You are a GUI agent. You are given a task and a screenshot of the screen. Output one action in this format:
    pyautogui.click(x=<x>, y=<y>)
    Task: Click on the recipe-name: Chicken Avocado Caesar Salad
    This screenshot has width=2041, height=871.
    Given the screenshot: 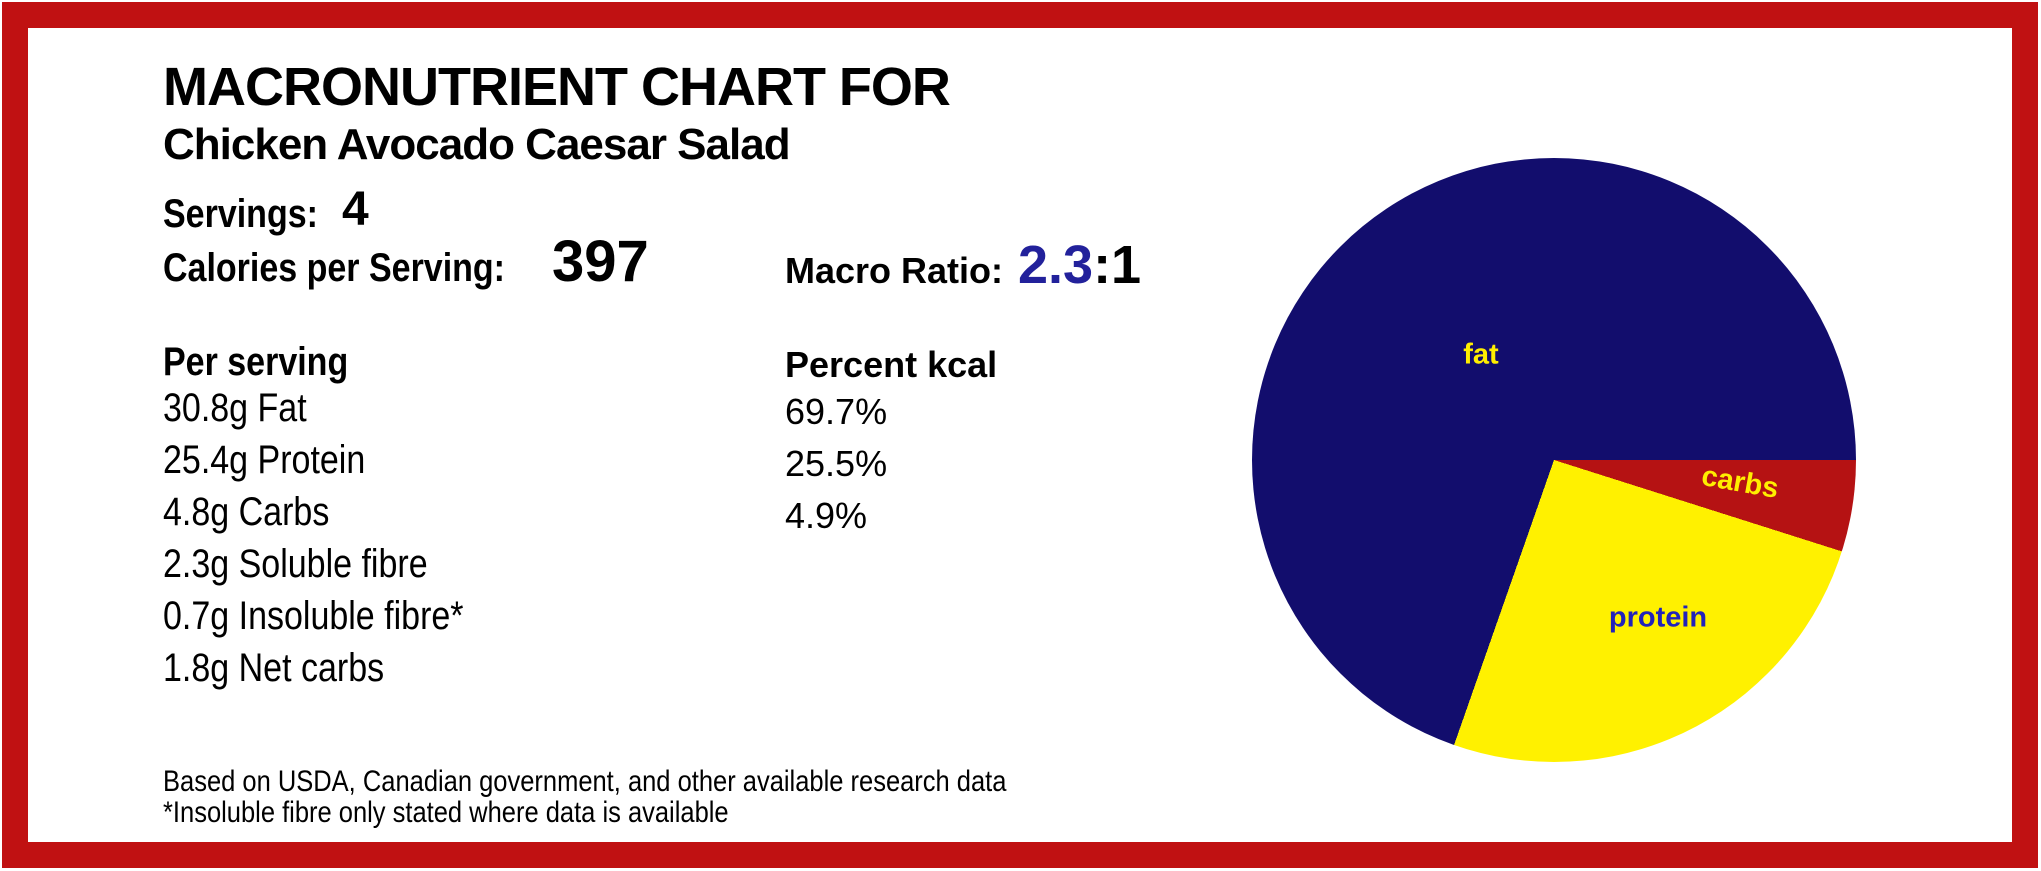 What is the action you would take?
    pyautogui.click(x=477, y=144)
    